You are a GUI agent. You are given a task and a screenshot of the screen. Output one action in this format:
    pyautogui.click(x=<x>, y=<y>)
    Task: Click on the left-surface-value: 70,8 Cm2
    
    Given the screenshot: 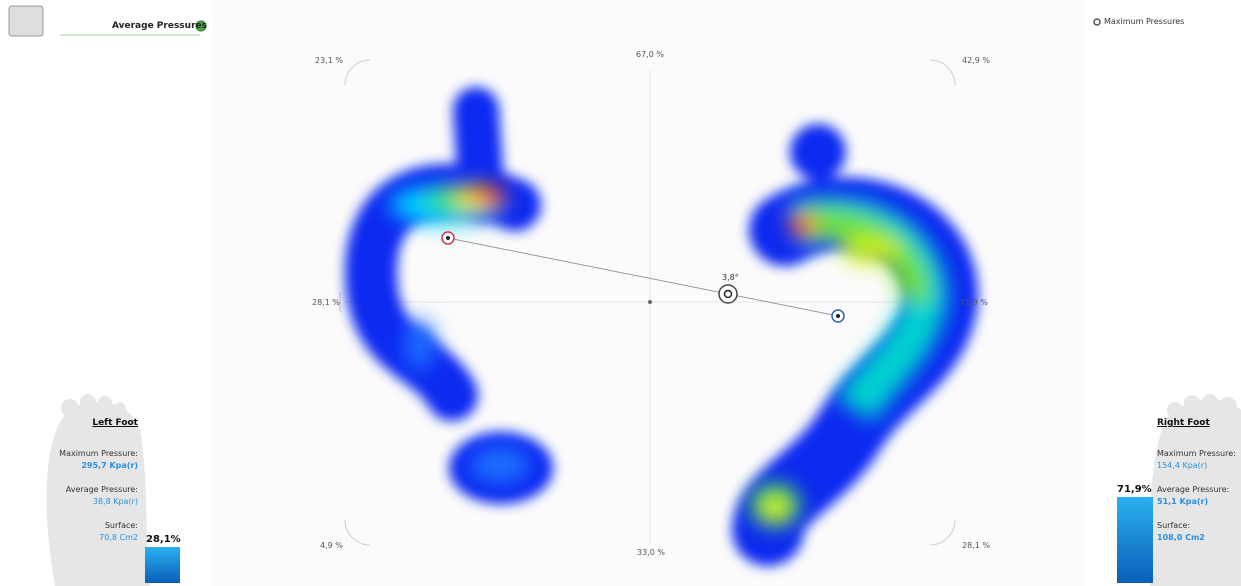 What is the action you would take?
    pyautogui.click(x=118, y=537)
    